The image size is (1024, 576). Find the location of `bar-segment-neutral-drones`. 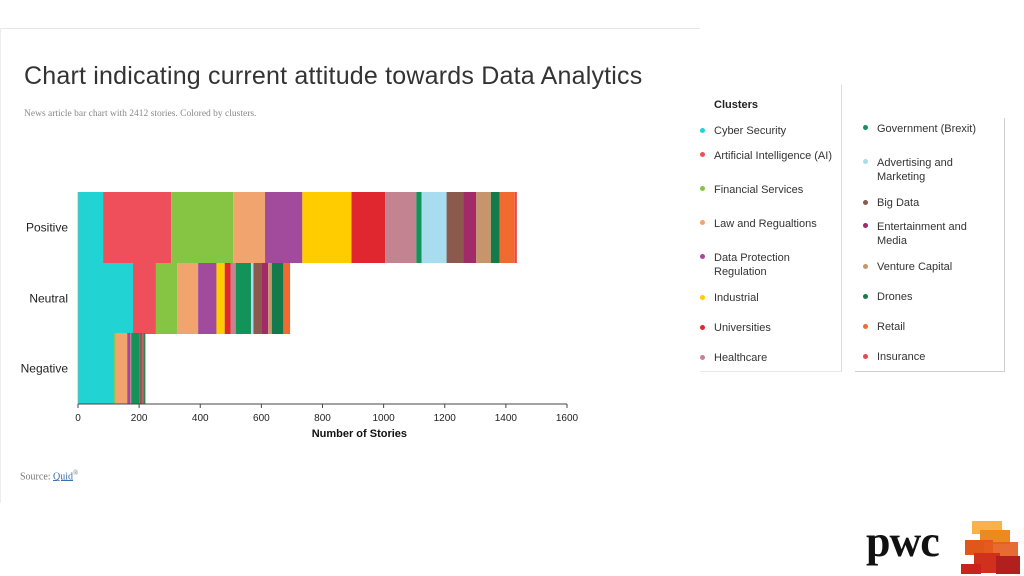

bar-segment-neutral-drones is located at coordinates (277, 298).